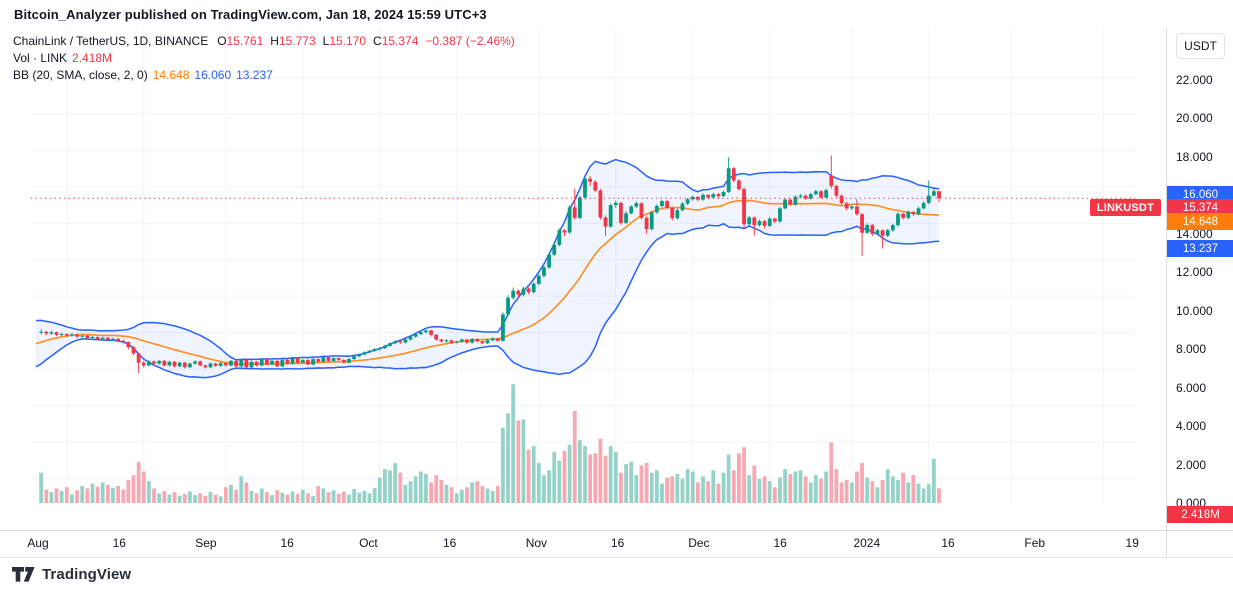 The height and width of the screenshot is (592, 1233). Describe the element at coordinates (344, 41) in the screenshot. I see `ohlc-item: L15.170` at that location.